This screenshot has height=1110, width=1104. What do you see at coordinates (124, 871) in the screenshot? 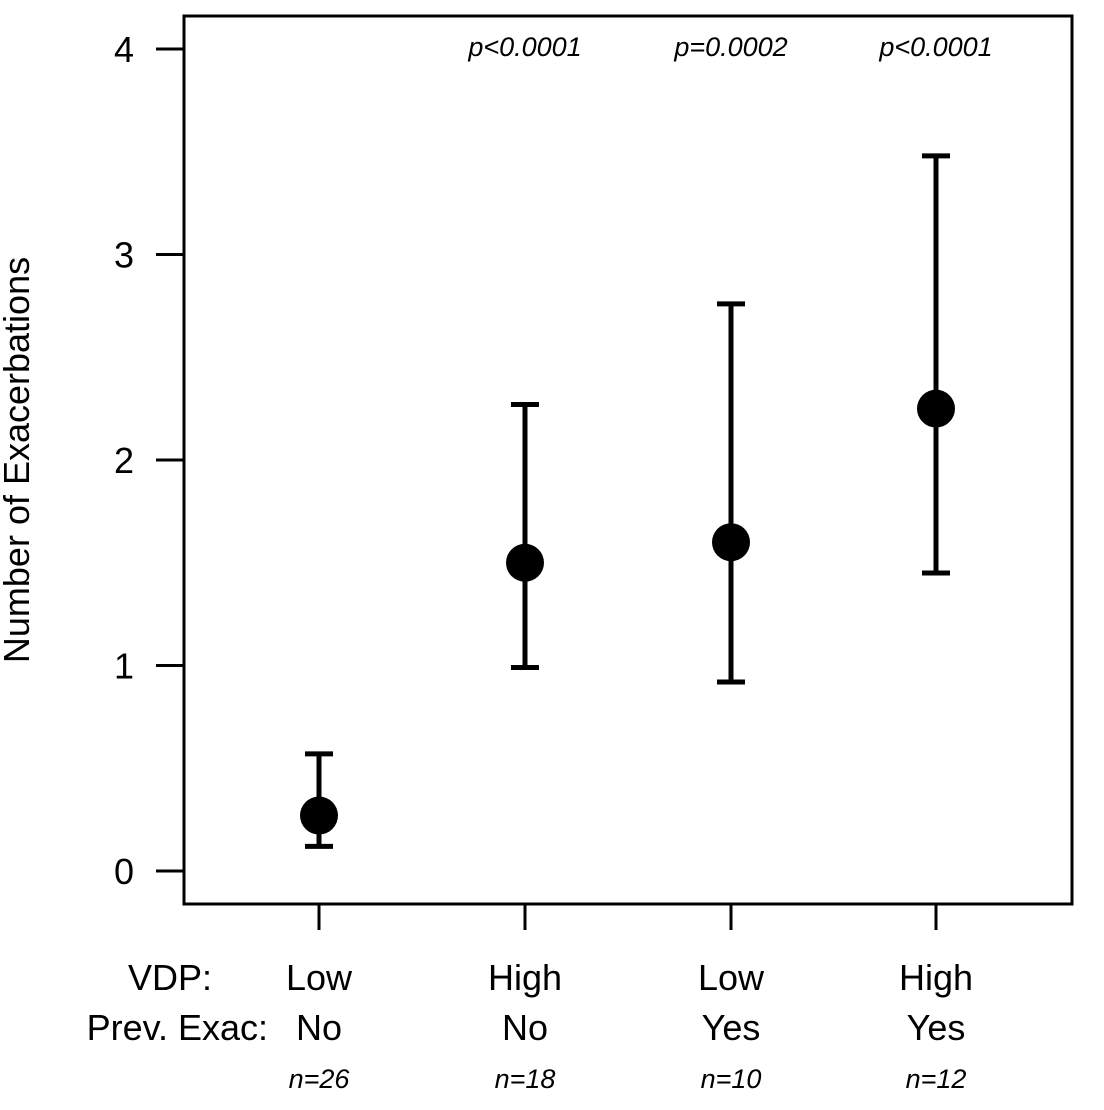
I see `y-tick-label: 0` at bounding box center [124, 871].